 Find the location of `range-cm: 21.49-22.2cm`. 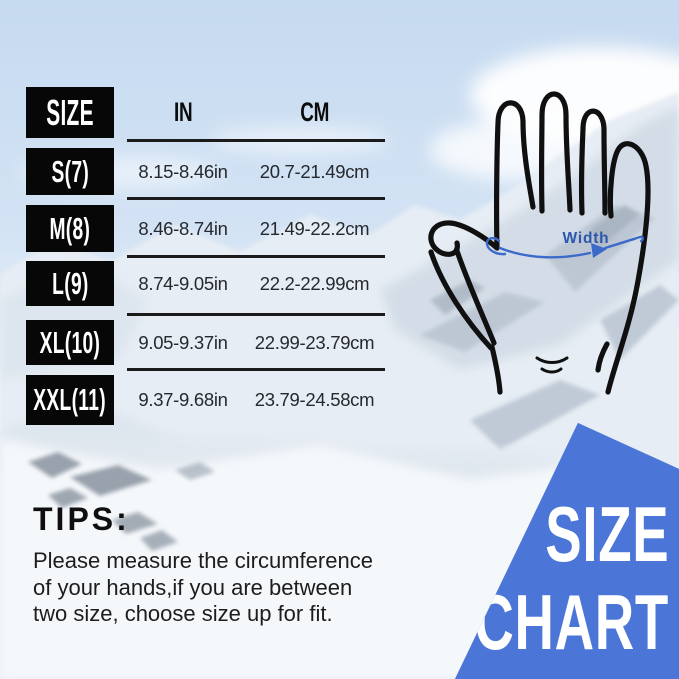

range-cm: 21.49-22.2cm is located at coordinates (314, 228).